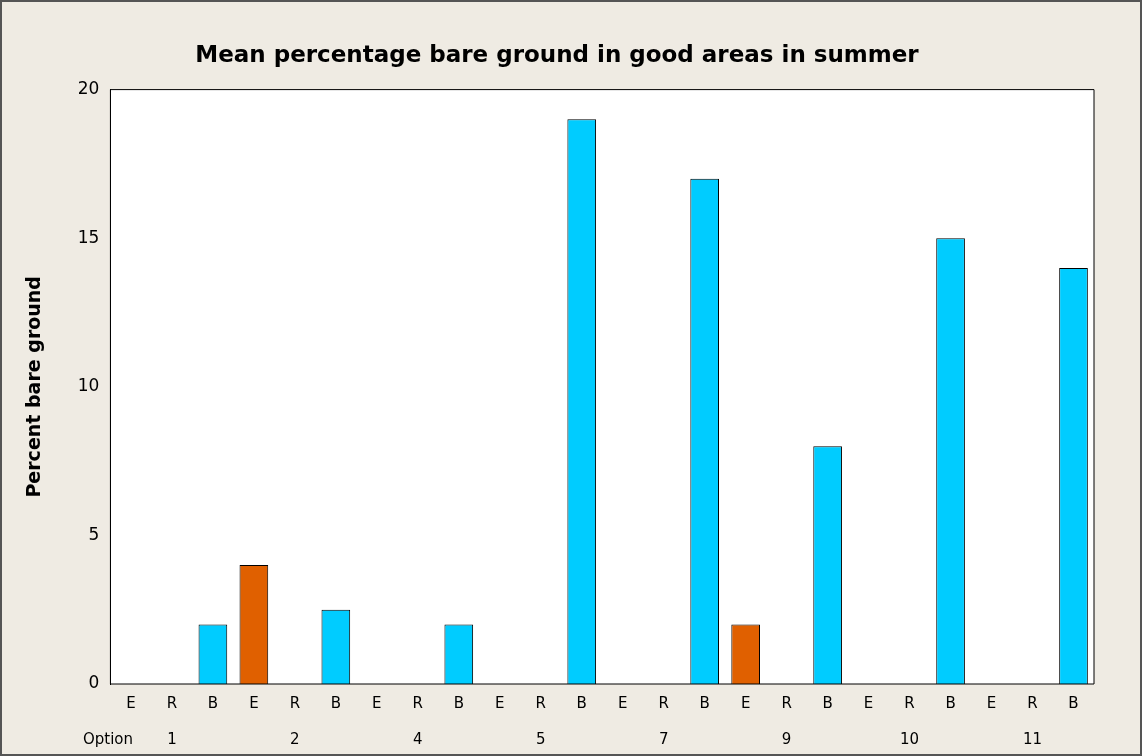 The width and height of the screenshot is (1142, 756). What do you see at coordinates (418, 738) in the screenshot?
I see `text: 4` at bounding box center [418, 738].